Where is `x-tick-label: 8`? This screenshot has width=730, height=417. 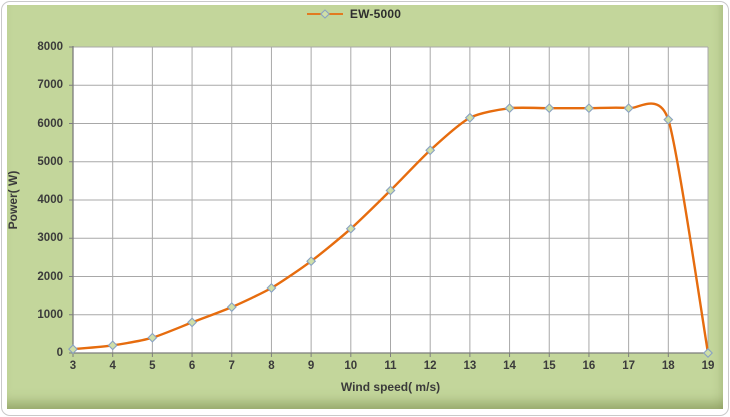
x-tick-label: 8 is located at coordinates (271, 366).